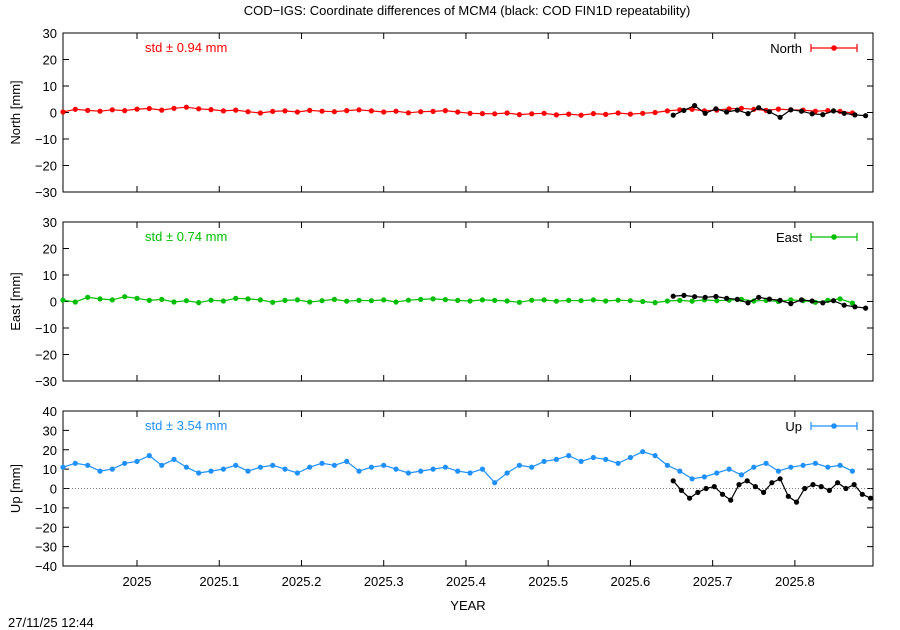 The image size is (900, 630). Describe the element at coordinates (186, 47) in the screenshot. I see `std-label: std ± 0.94 mm` at that location.